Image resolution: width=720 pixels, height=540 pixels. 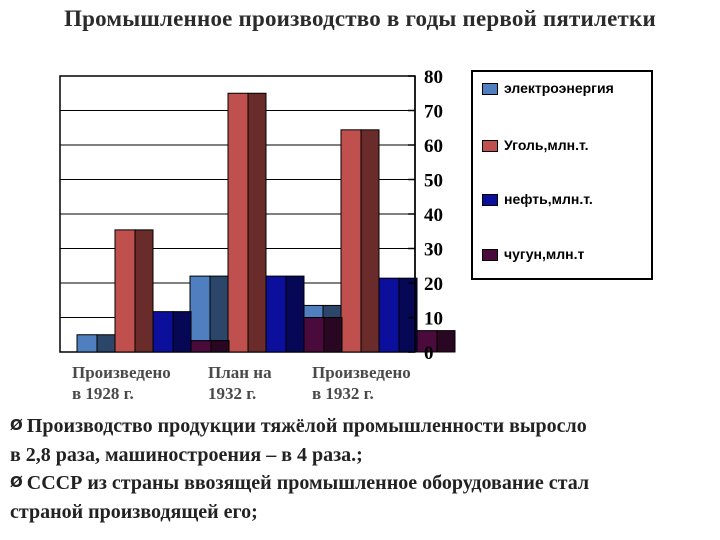 What do you see at coordinates (559, 88) in the screenshot?
I see `legend-label: электроэнергия` at bounding box center [559, 88].